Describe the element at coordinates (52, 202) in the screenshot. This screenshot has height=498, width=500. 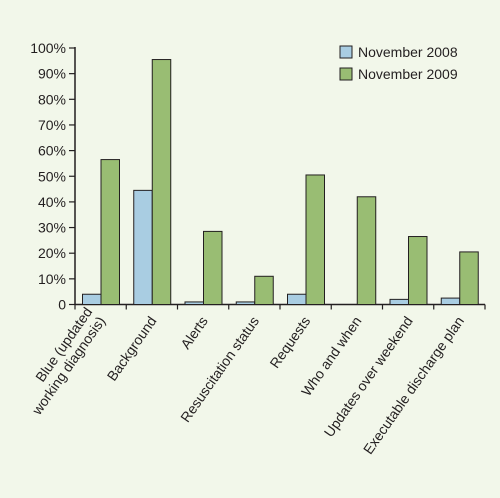
I see `y-tick-label: 40%` at that location.